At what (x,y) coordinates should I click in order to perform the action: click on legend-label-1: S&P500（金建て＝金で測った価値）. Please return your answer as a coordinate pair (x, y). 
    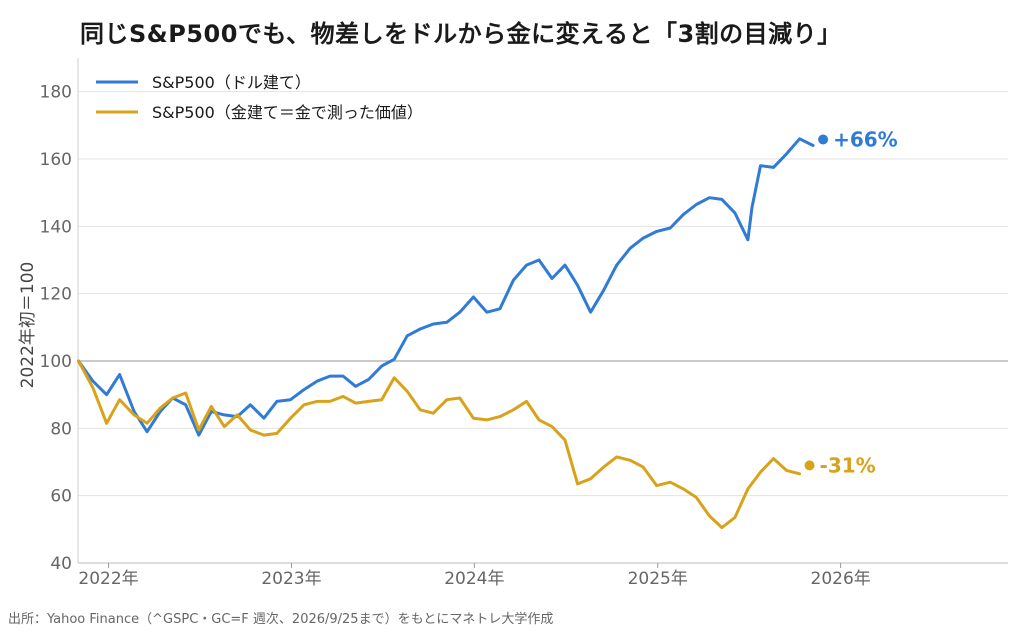
    Looking at the image, I should click on (287, 112).